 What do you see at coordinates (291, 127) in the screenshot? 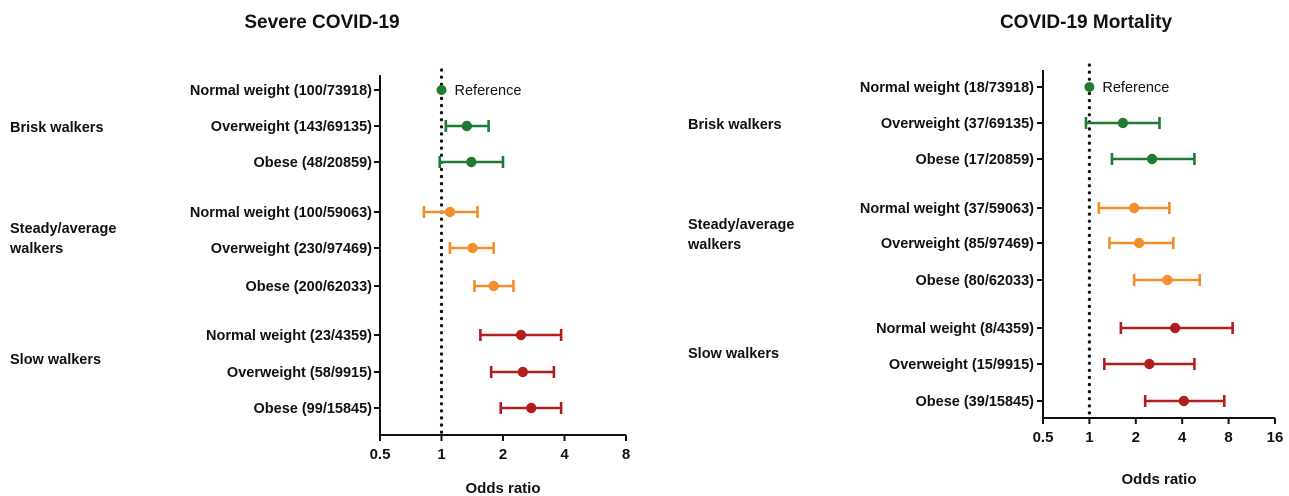
I see `row-label: Overweight (143/69135)` at bounding box center [291, 127].